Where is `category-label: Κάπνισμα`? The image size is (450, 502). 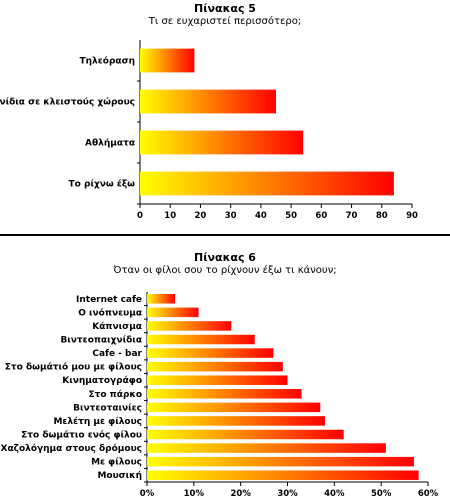
category-label: Κάπνισμα is located at coordinates (117, 327).